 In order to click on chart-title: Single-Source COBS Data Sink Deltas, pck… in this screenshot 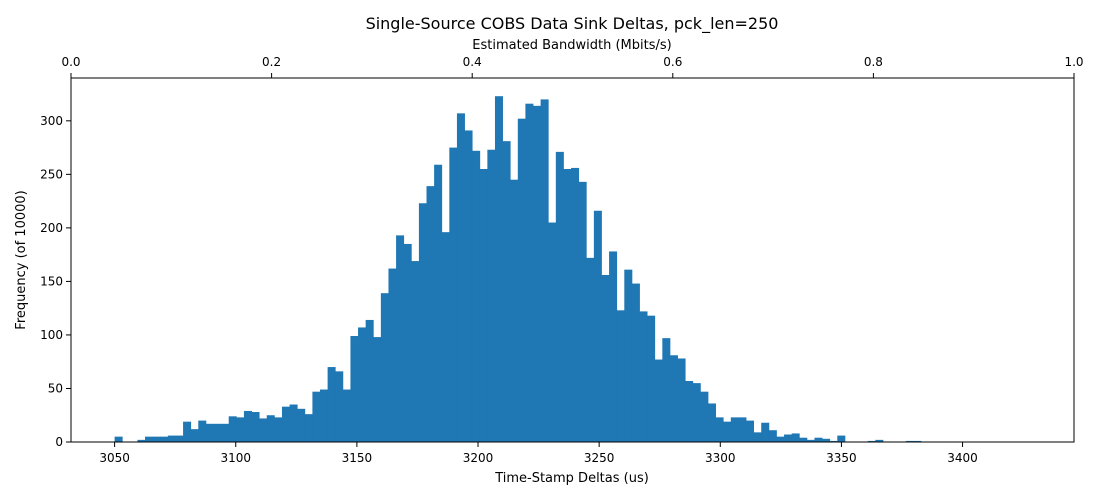, I will do `click(572, 24)`.